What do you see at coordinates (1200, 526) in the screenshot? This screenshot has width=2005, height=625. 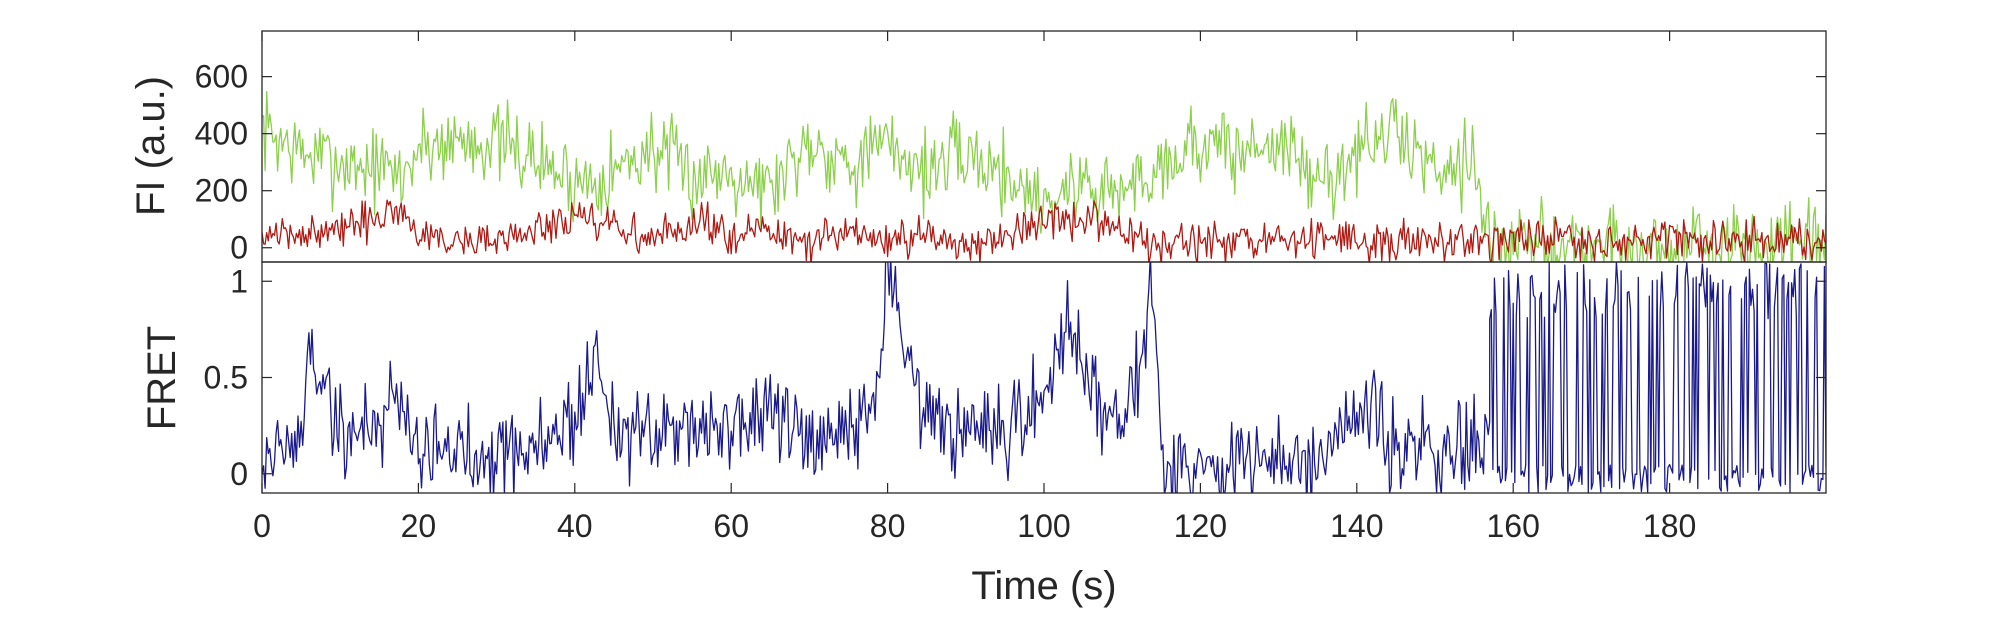 I see `x-tick-label: 120` at bounding box center [1200, 526].